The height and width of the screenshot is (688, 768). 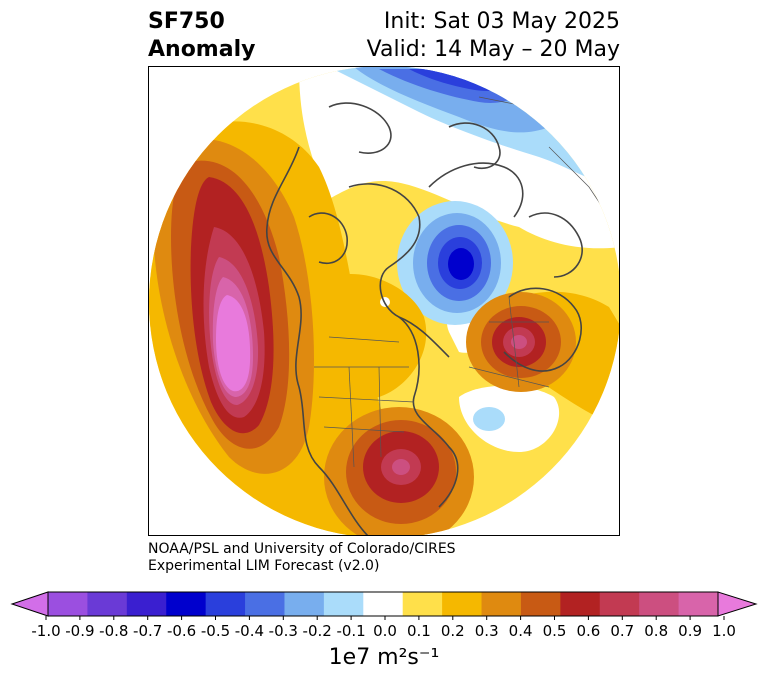 I want to click on colorbar-extend-low, so click(x=29, y=604).